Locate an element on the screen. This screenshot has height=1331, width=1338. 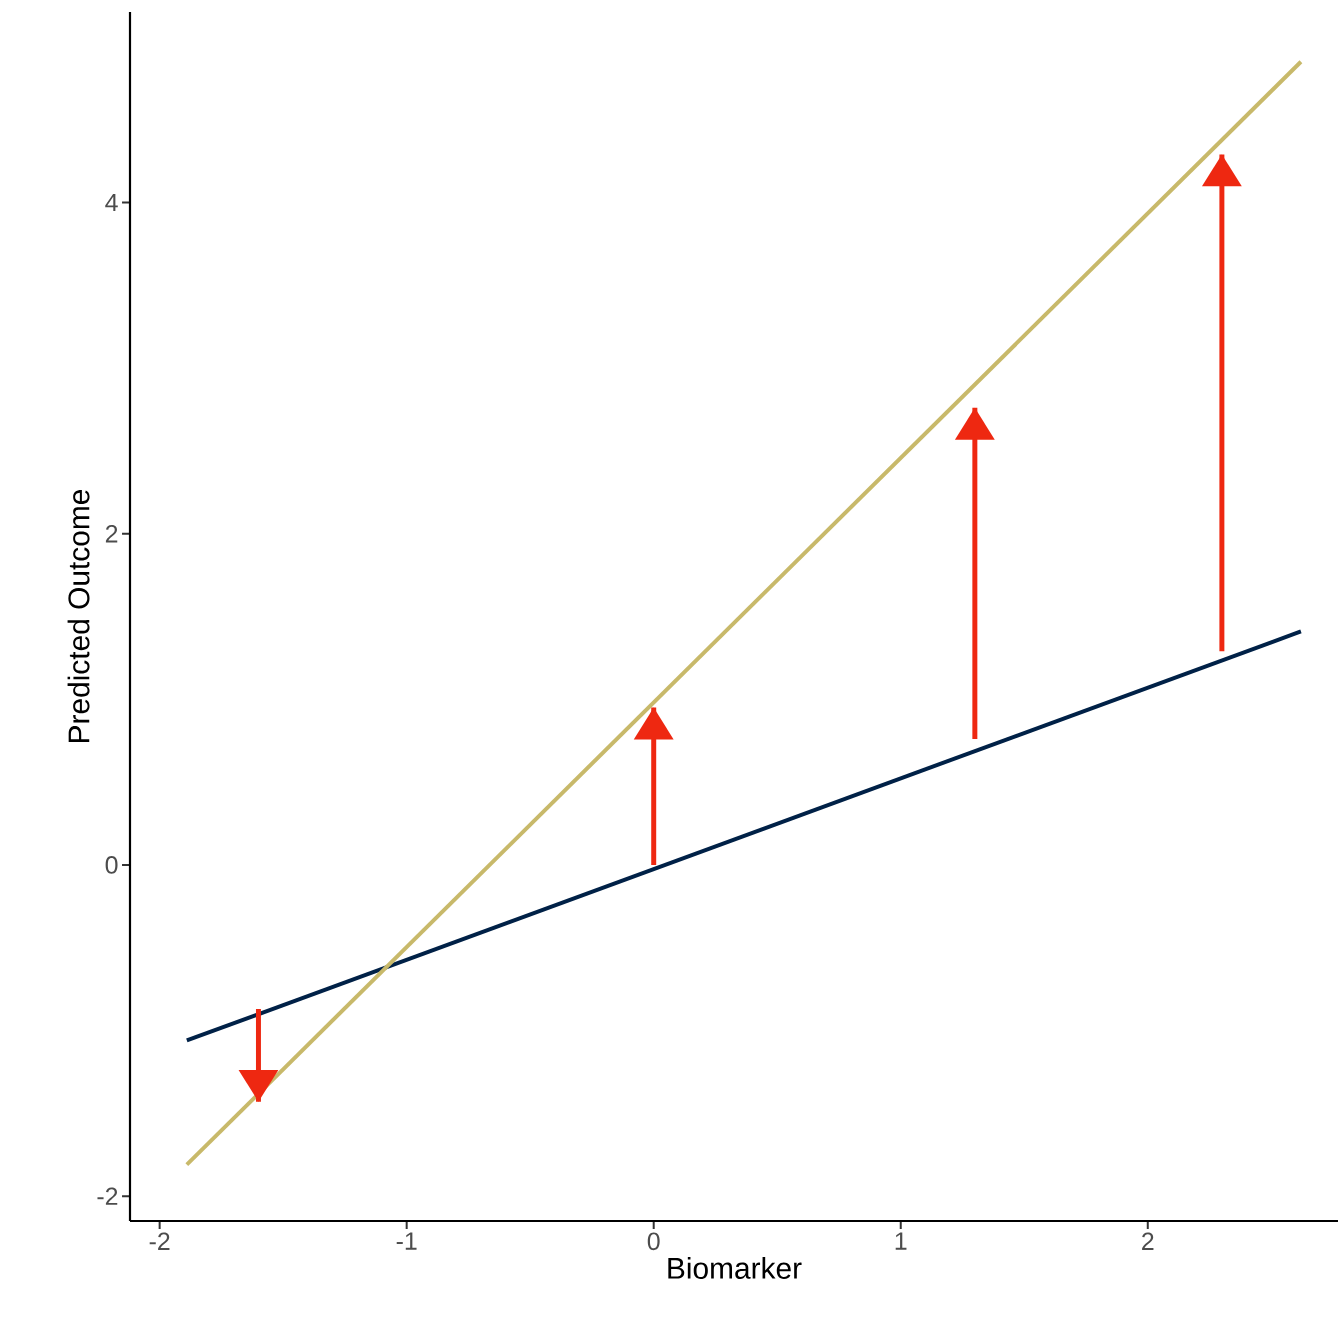
x-tick-label: 2 is located at coordinates (1148, 1241).